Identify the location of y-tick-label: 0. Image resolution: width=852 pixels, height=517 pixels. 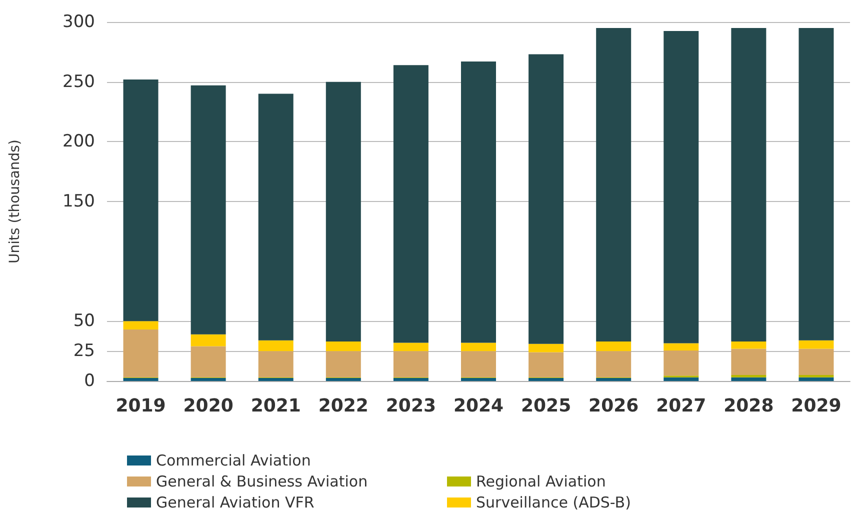
(89, 381).